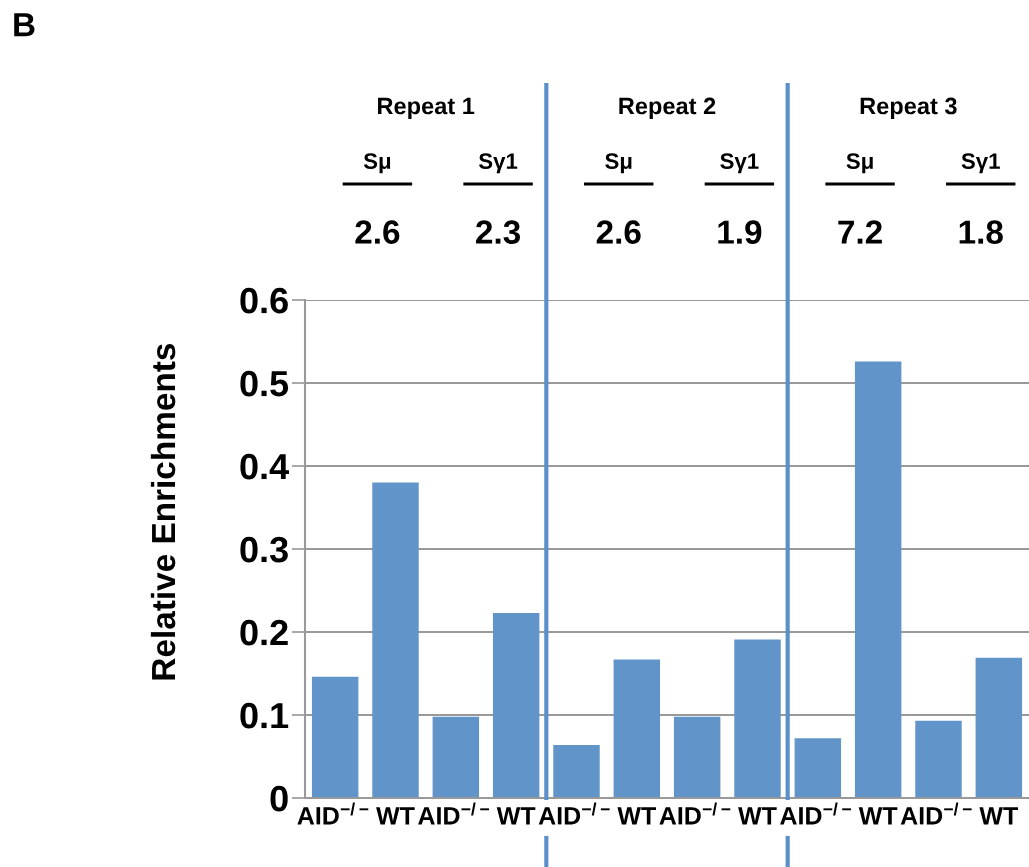 The image size is (1029, 867). Describe the element at coordinates (426, 108) in the screenshot. I see `text: Repeat 1` at that location.